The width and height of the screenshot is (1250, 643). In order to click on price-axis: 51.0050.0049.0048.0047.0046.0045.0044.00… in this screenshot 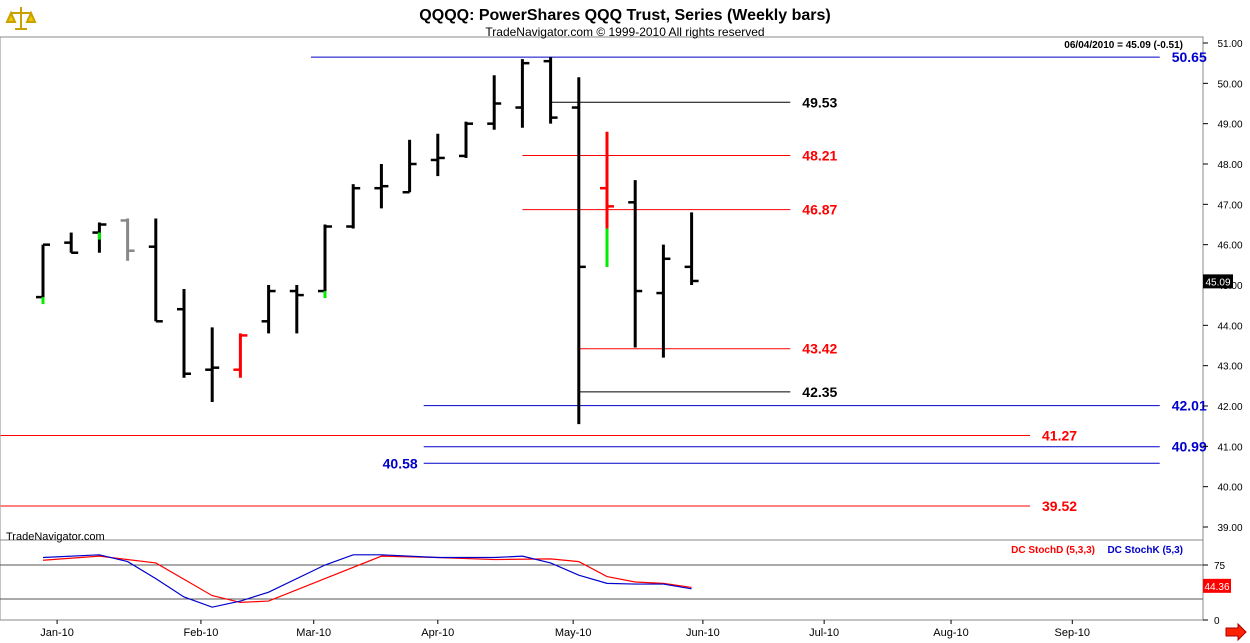, I will do `click(1223, 286)`.